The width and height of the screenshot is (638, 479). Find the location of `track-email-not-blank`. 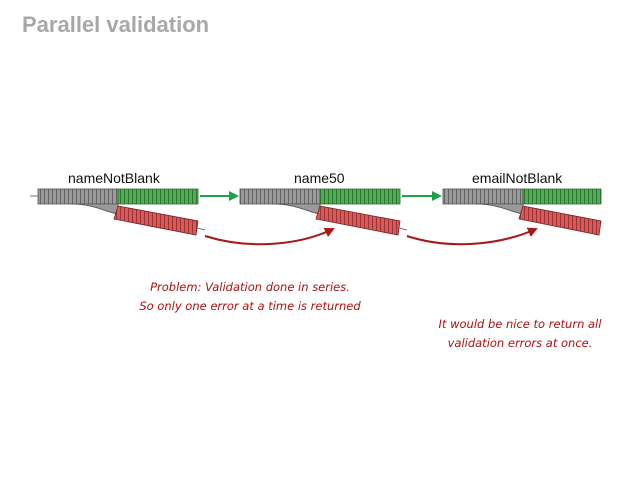

track-email-not-blank is located at coordinates (522, 212).